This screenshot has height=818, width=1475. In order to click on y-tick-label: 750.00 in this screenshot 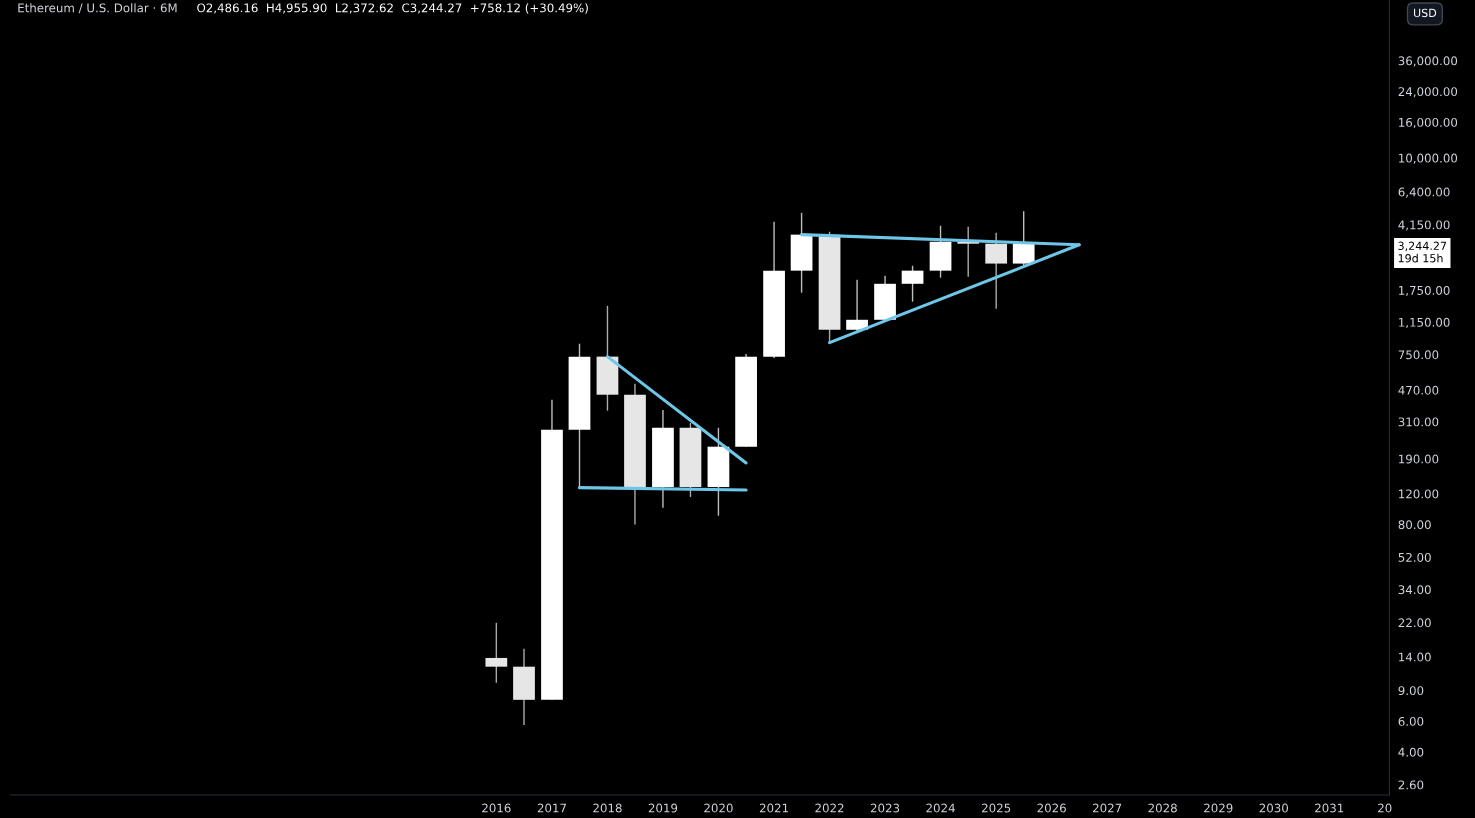, I will do `click(1418, 355)`.